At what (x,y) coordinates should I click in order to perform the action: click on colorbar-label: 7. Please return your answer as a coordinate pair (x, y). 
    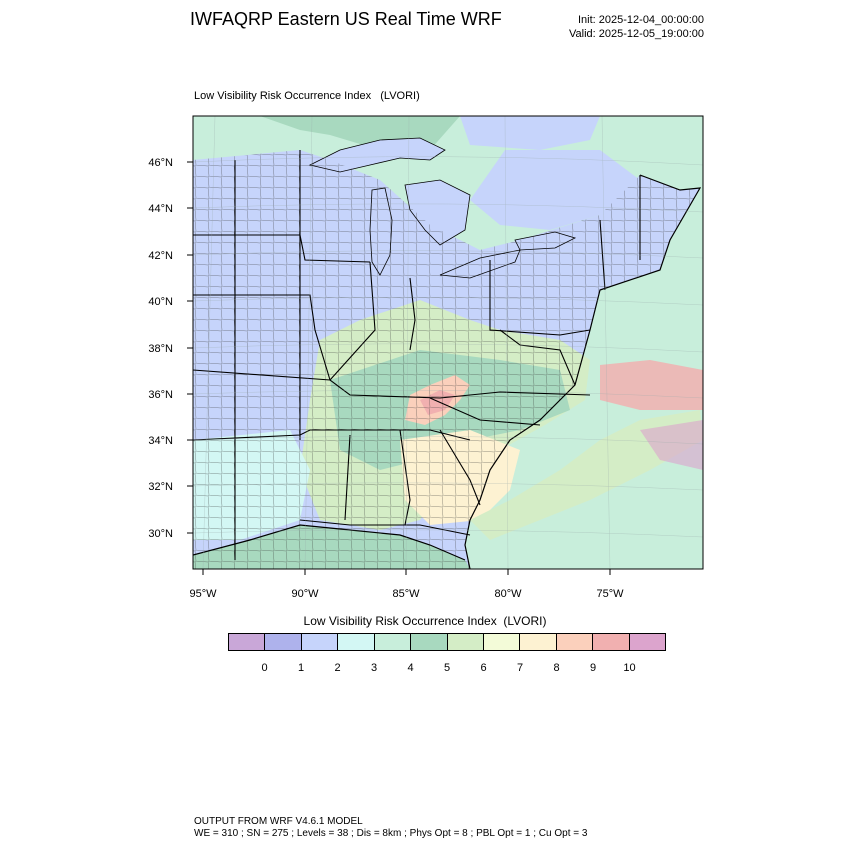
    Looking at the image, I should click on (520, 668).